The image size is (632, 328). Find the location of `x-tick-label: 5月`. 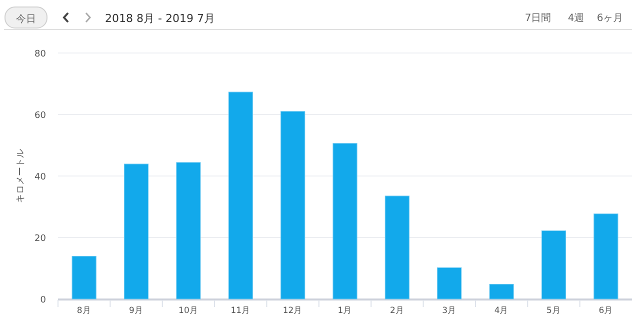

x-tick-label: 5月 is located at coordinates (553, 311).